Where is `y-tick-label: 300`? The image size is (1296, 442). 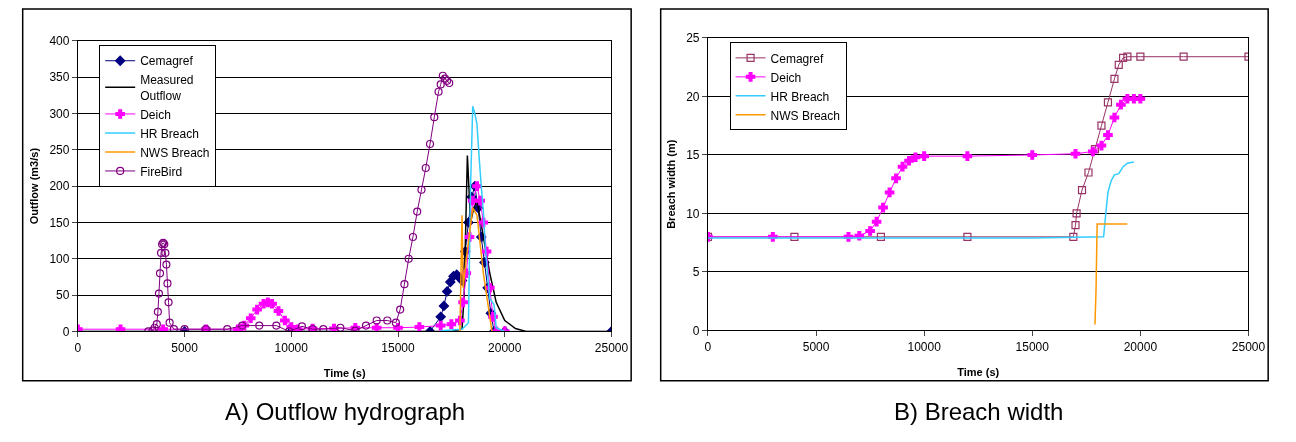
y-tick-label: 300 is located at coordinates (59, 113).